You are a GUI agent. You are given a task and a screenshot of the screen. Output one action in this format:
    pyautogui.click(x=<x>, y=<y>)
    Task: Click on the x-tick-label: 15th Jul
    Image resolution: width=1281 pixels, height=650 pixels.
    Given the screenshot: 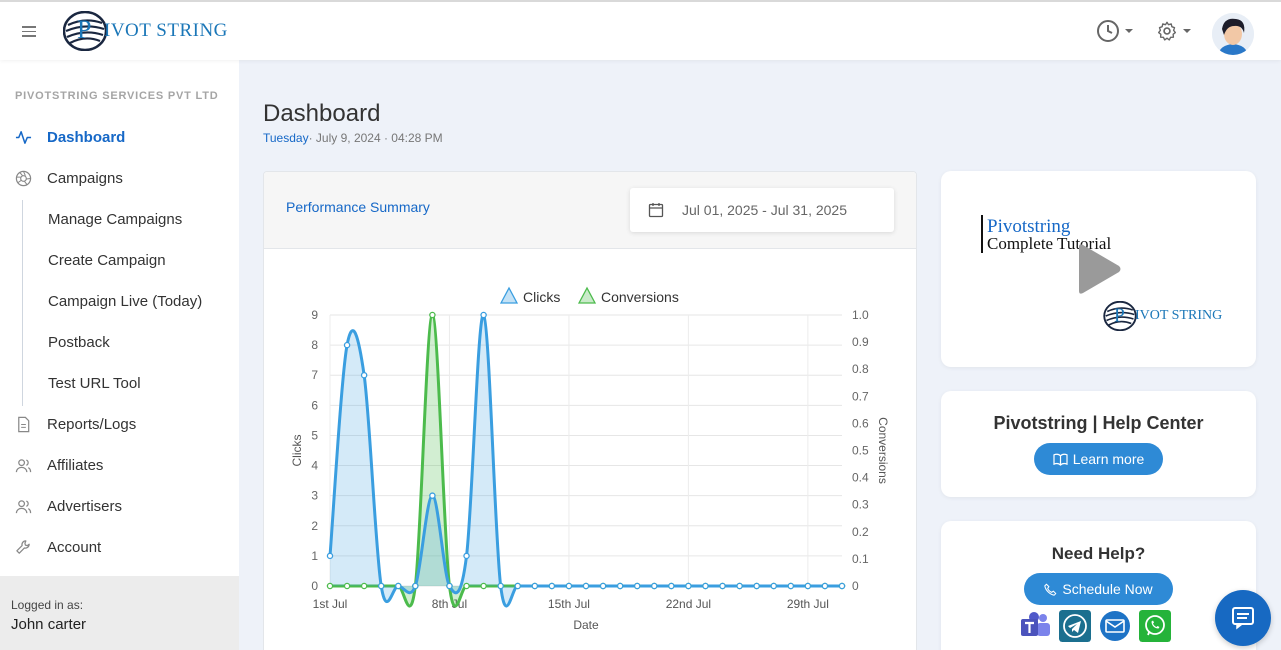 What is the action you would take?
    pyautogui.click(x=569, y=604)
    